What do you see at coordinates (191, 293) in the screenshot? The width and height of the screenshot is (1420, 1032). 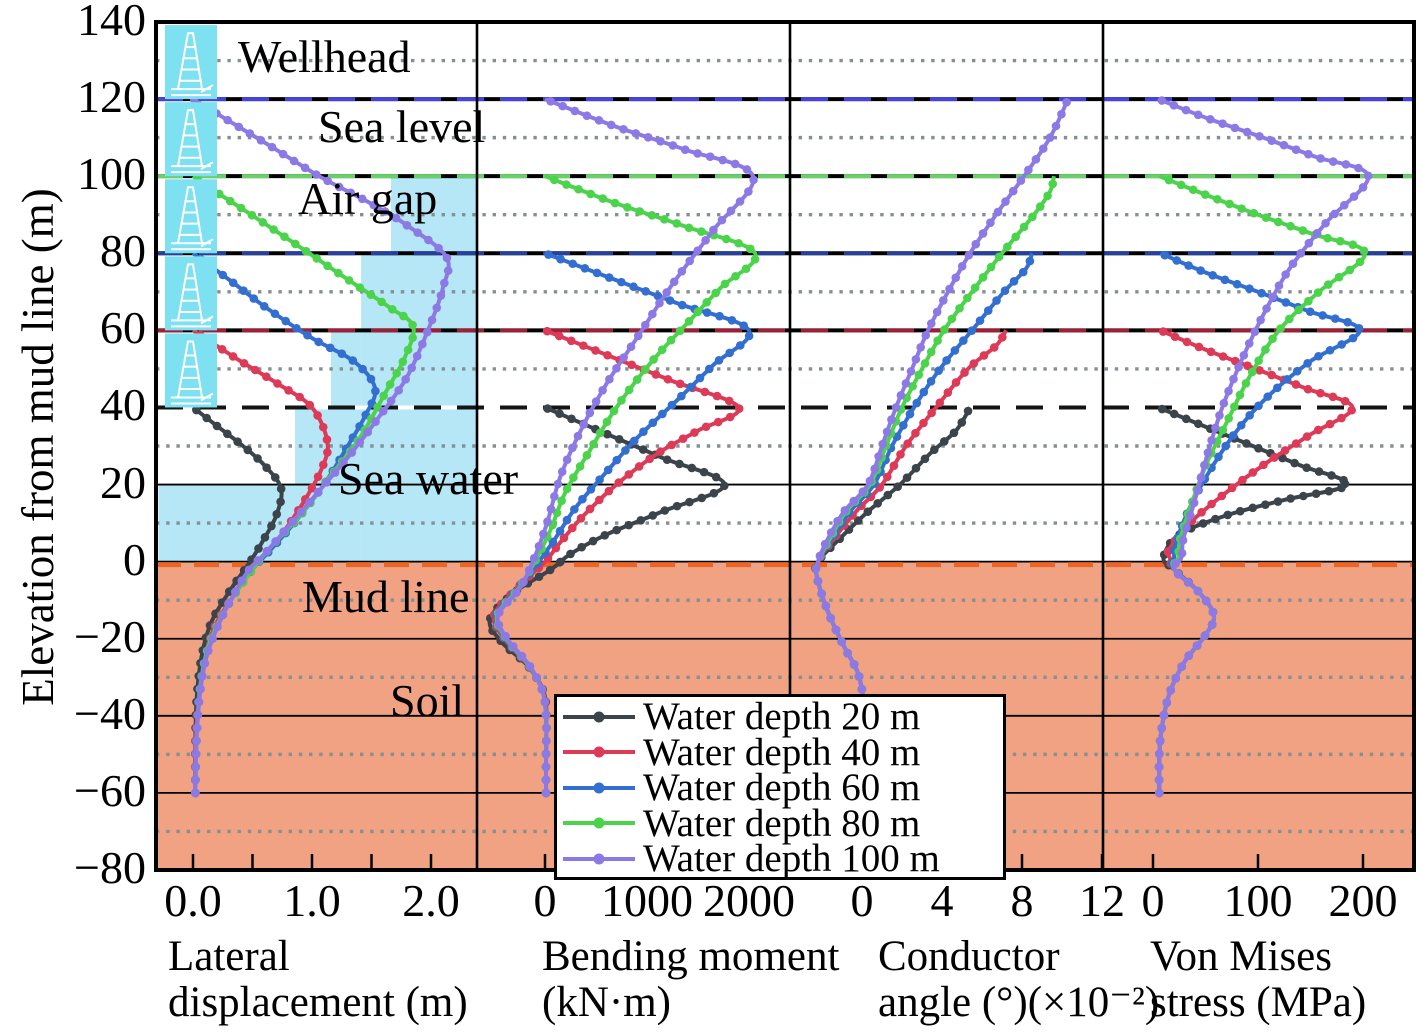 I see `rig-icon` at bounding box center [191, 293].